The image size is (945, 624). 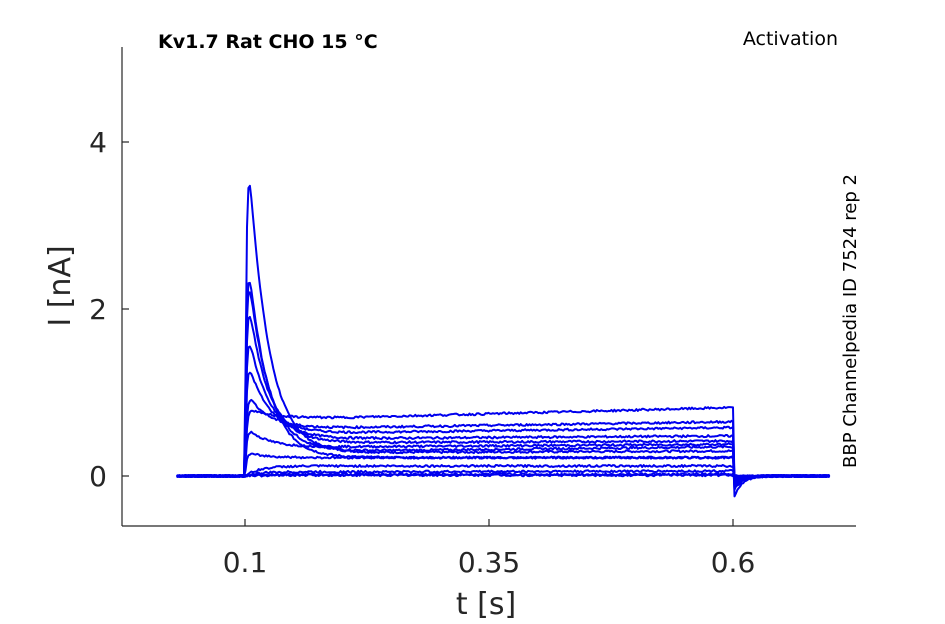 I want to click on chart-title: Kv1.7 Rat CHO 15 °C, so click(x=268, y=42).